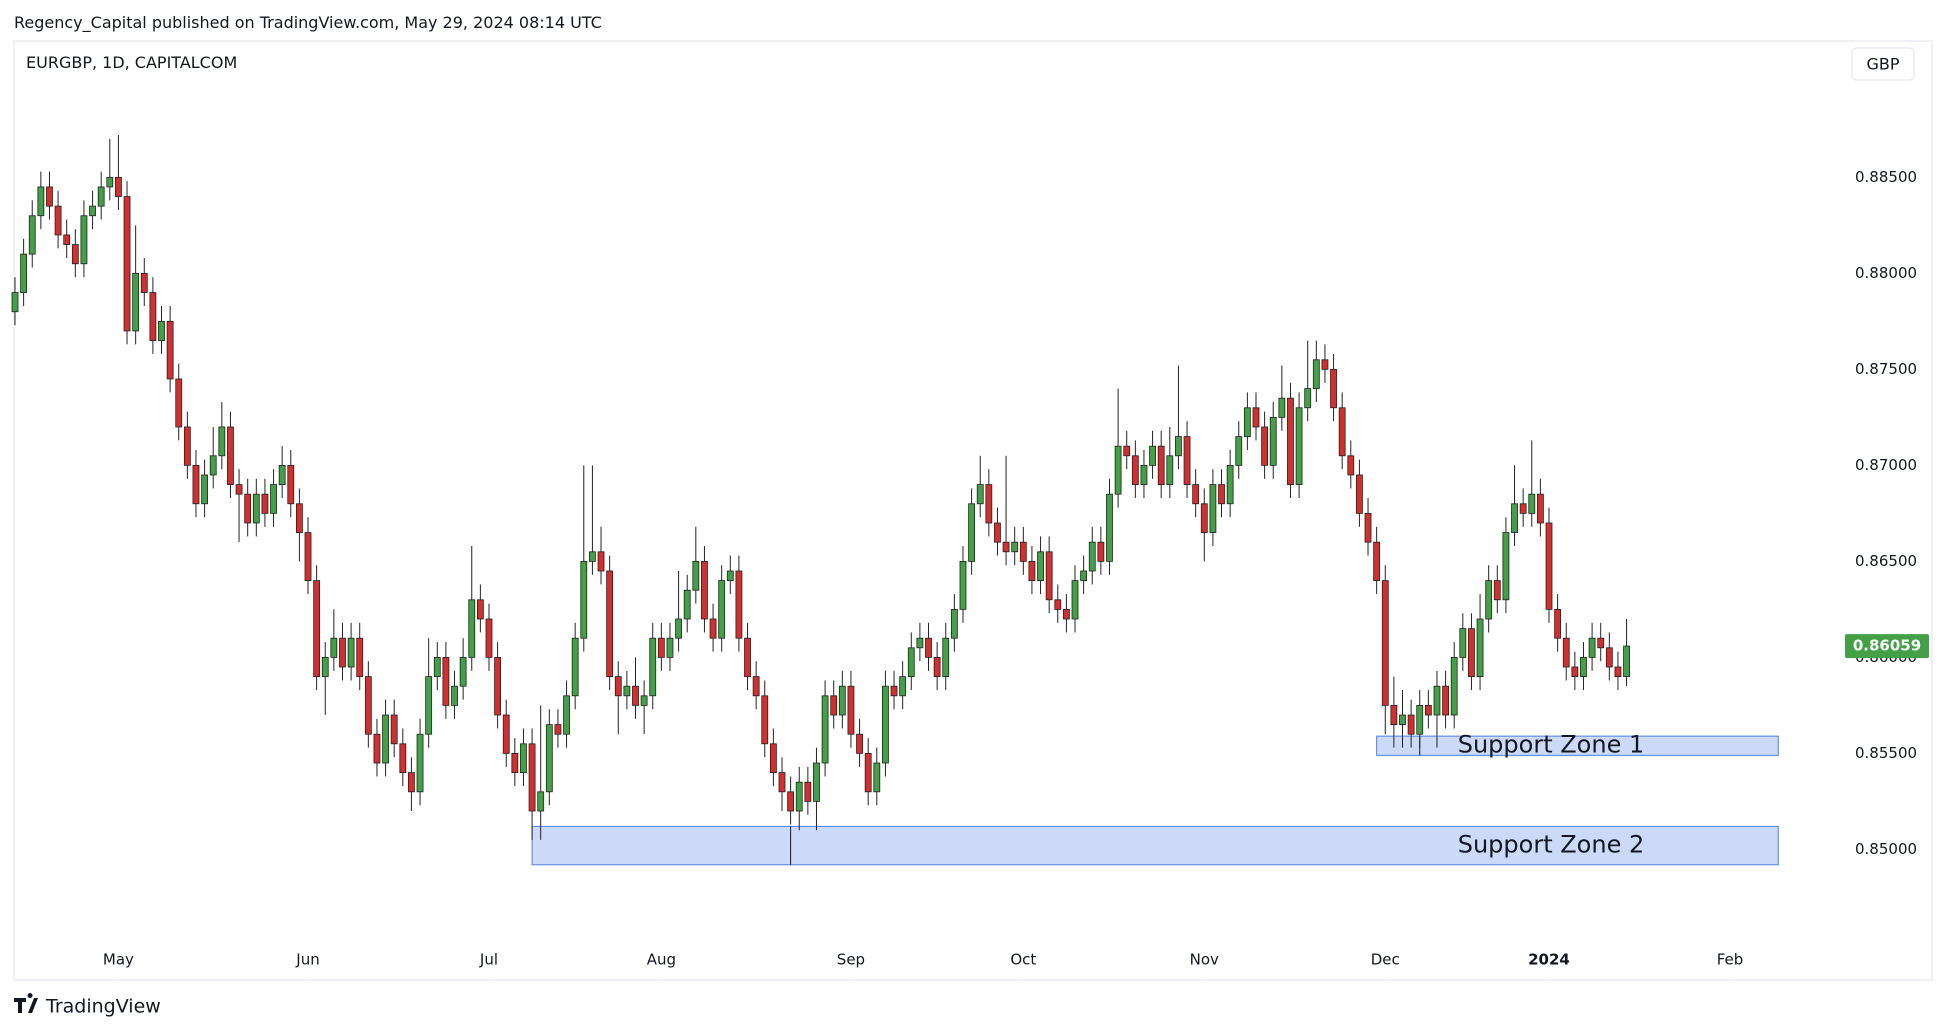 Image resolution: width=1950 pixels, height=1033 pixels. What do you see at coordinates (1549, 960) in the screenshot?
I see `x-tick-label: 2024` at bounding box center [1549, 960].